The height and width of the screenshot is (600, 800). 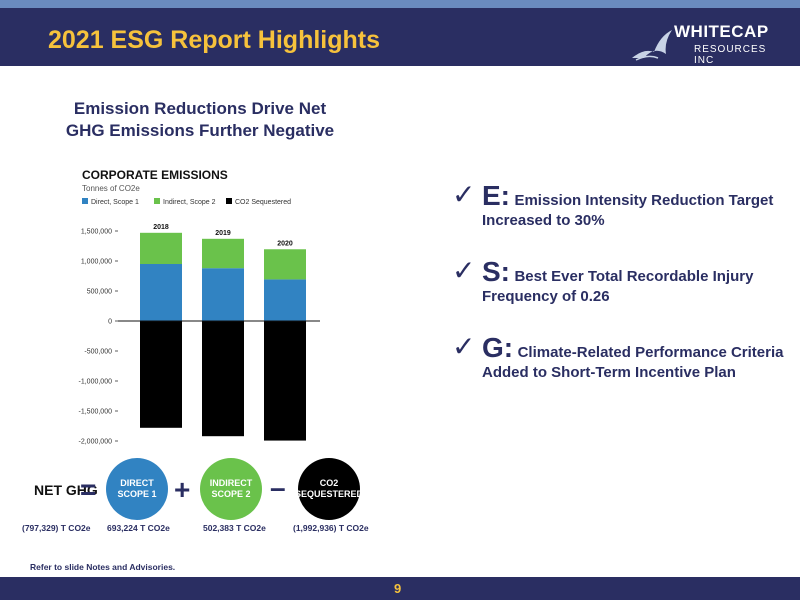 I want to click on footer-bar: 9, so click(x=400, y=588).